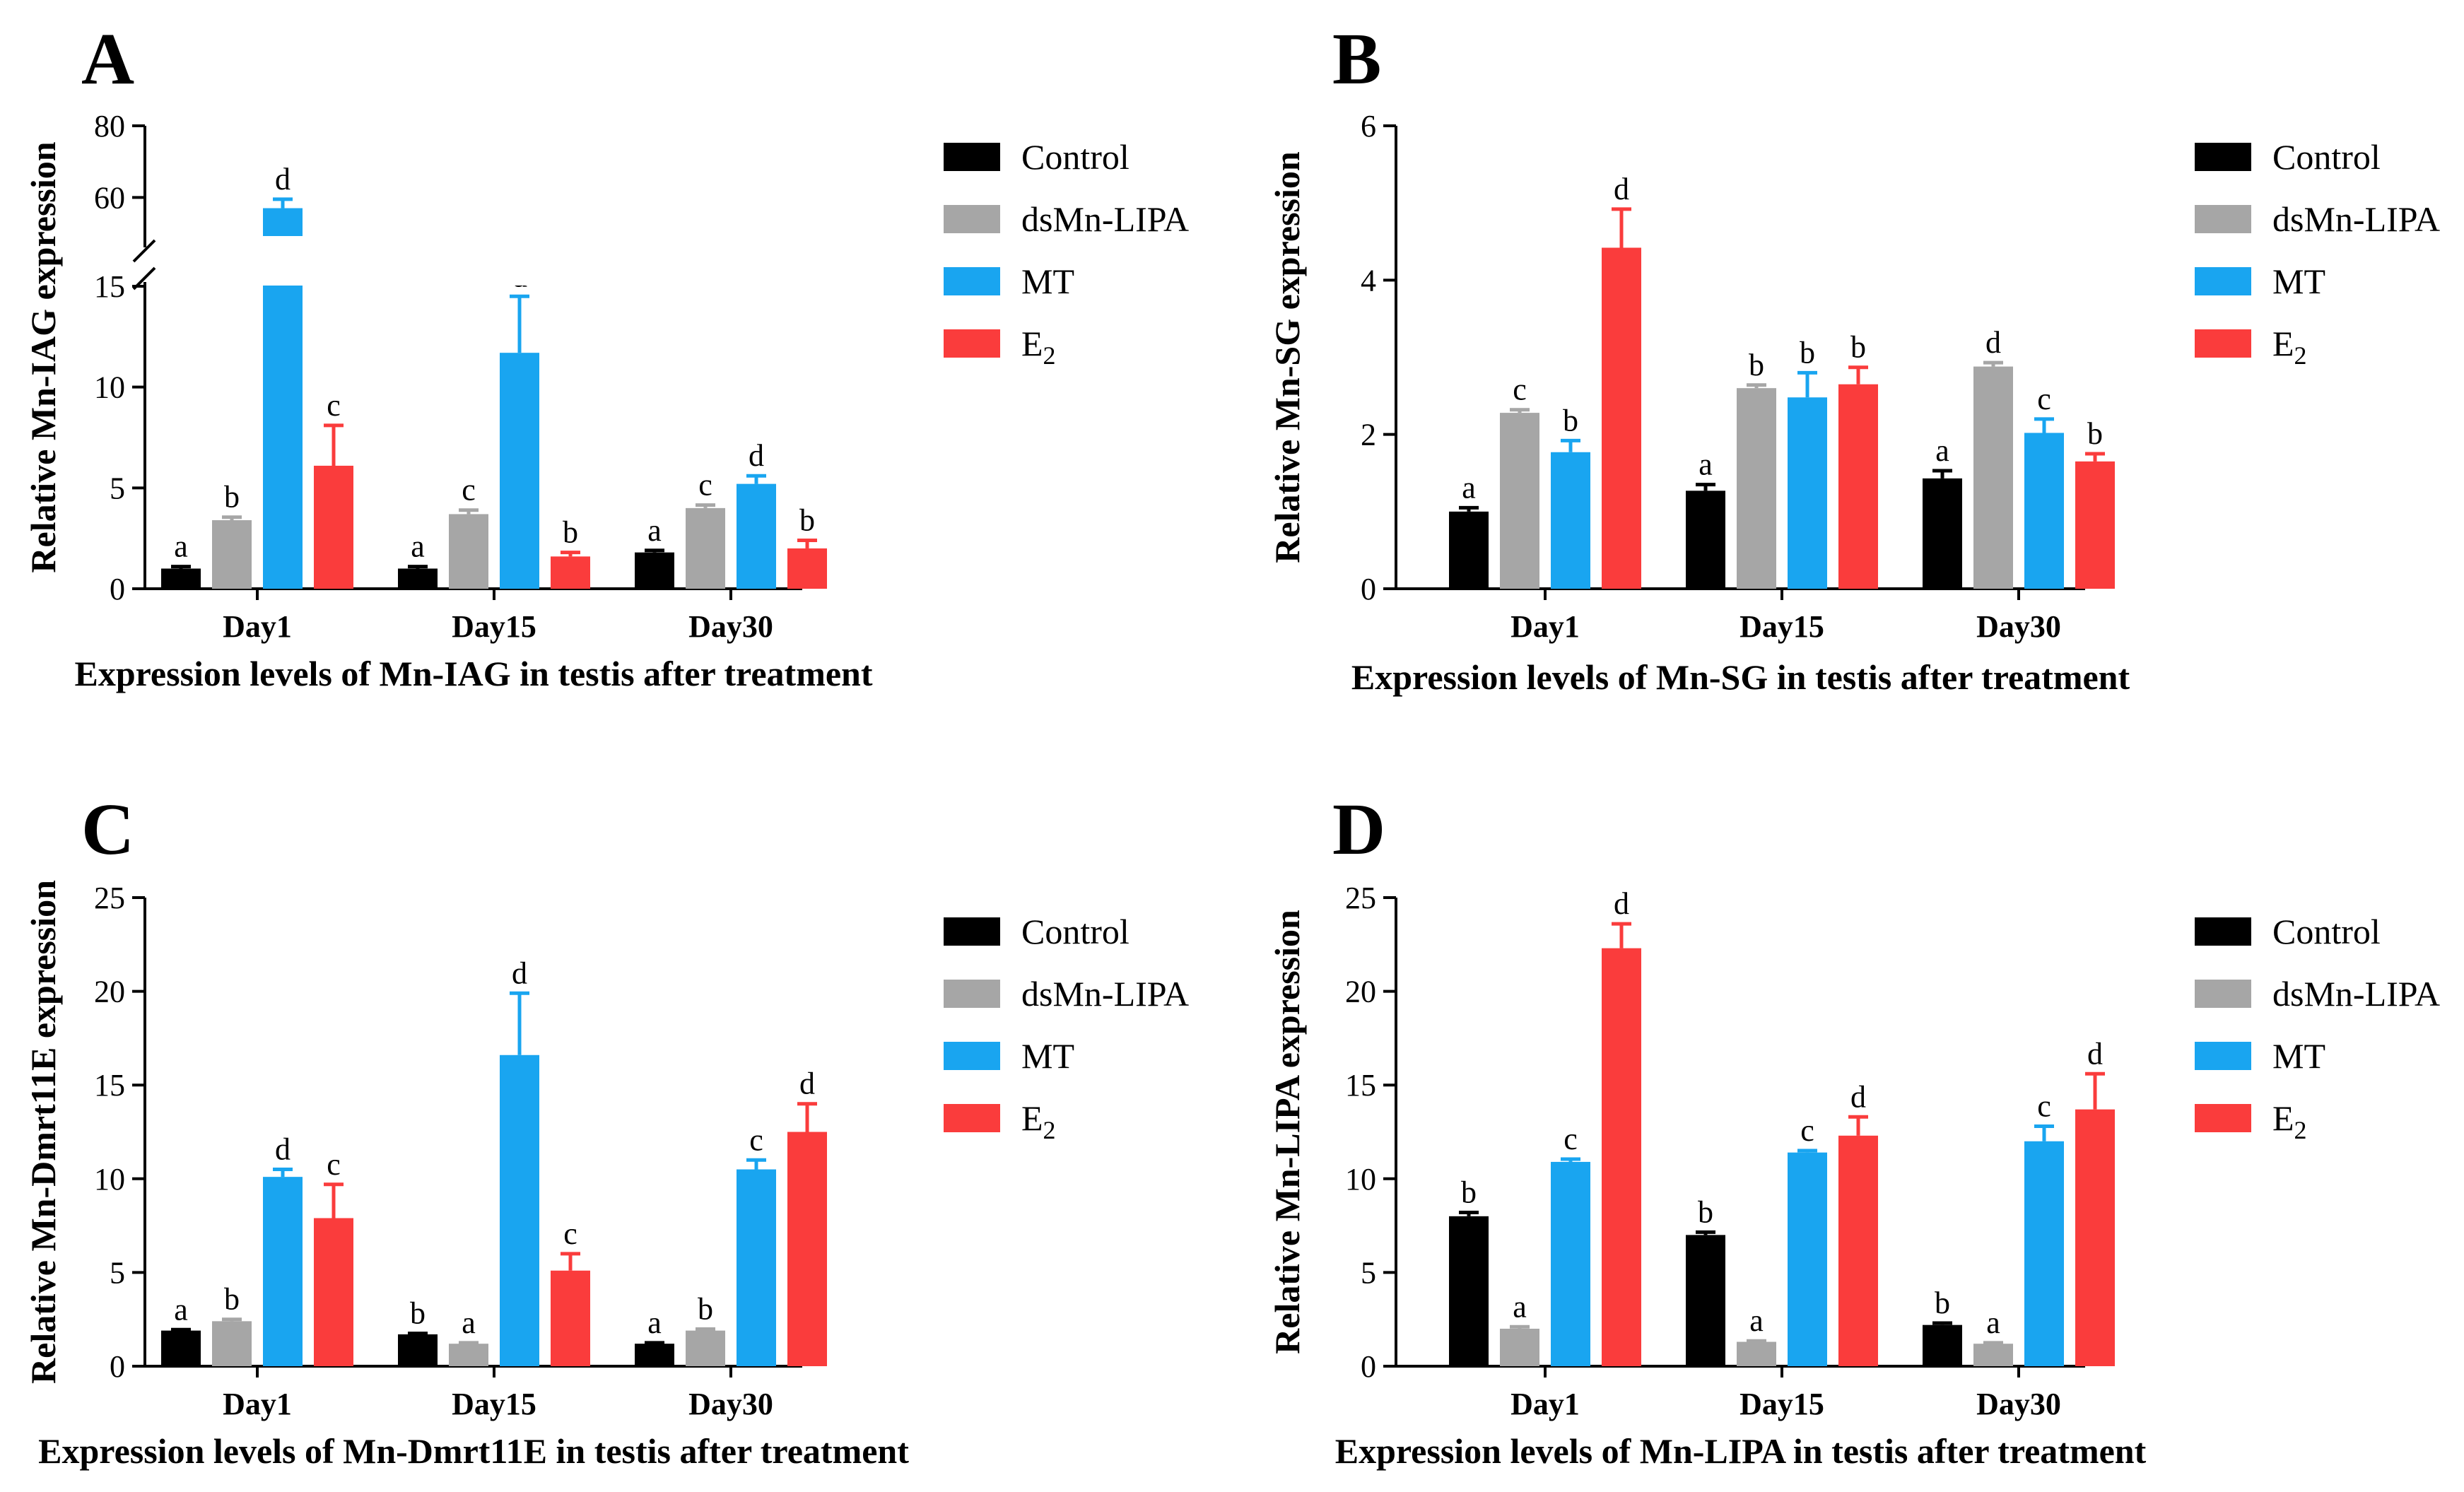  I want to click on panel-letter: C, so click(107, 829).